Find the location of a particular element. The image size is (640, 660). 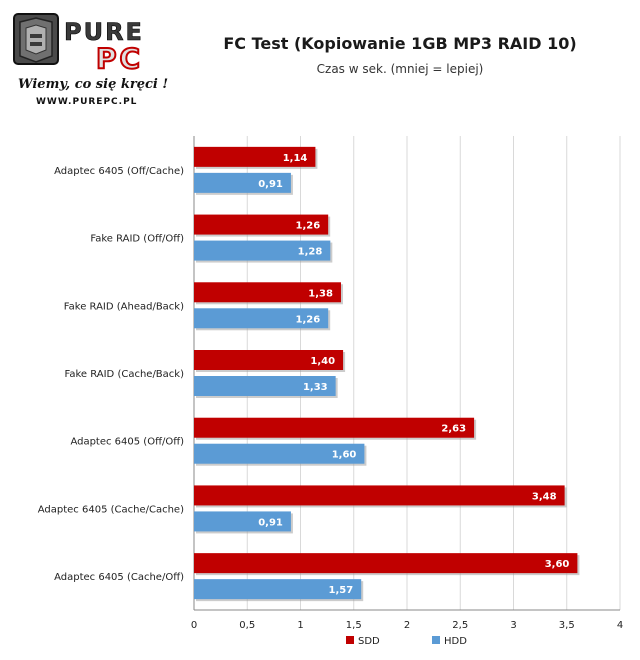

chart-title: FC Test (Kopiowanie 1GB MP3 RAID 10) is located at coordinates (400, 43).